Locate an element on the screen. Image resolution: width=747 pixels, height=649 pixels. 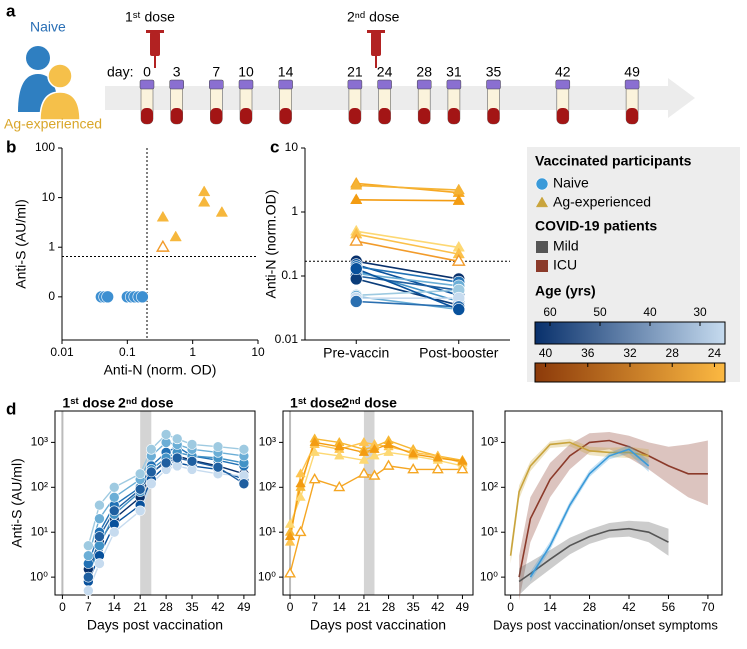
day-label: 10 is located at coordinates (246, 72).